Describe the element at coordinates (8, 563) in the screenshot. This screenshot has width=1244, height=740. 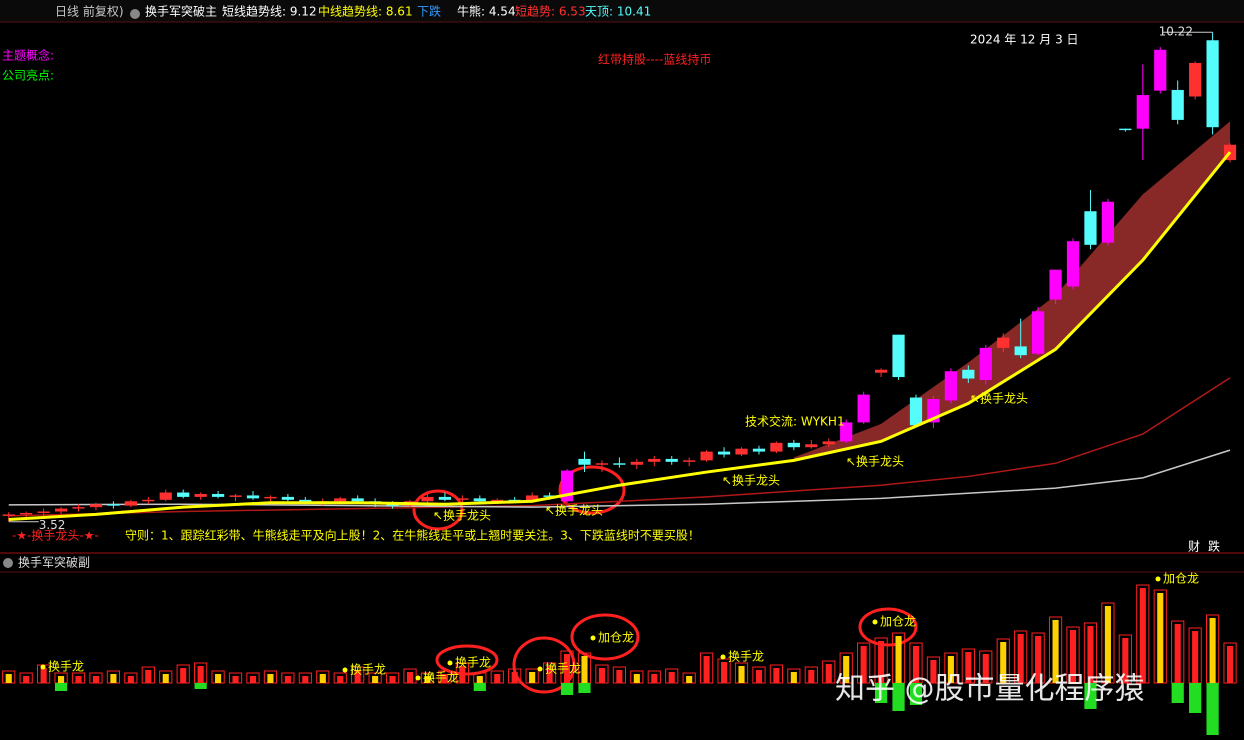
I see `sub-icon` at that location.